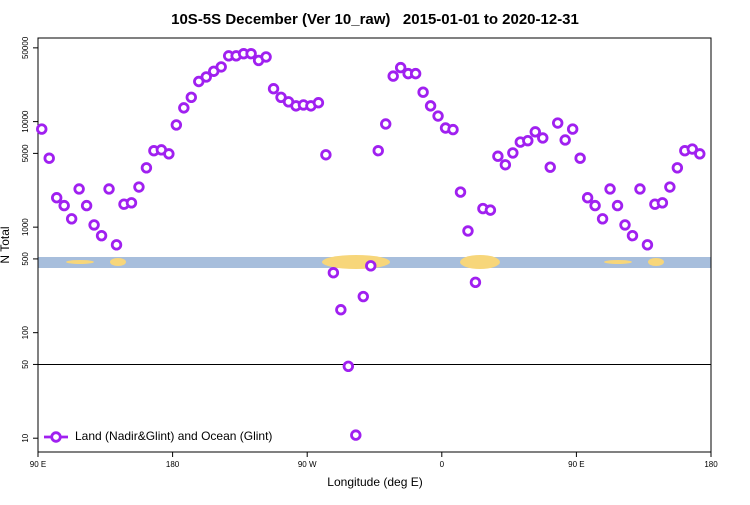 This screenshot has width=750, height=505. Describe the element at coordinates (374, 482) in the screenshot. I see `x-axis-label: Longitude (deg E)` at that location.